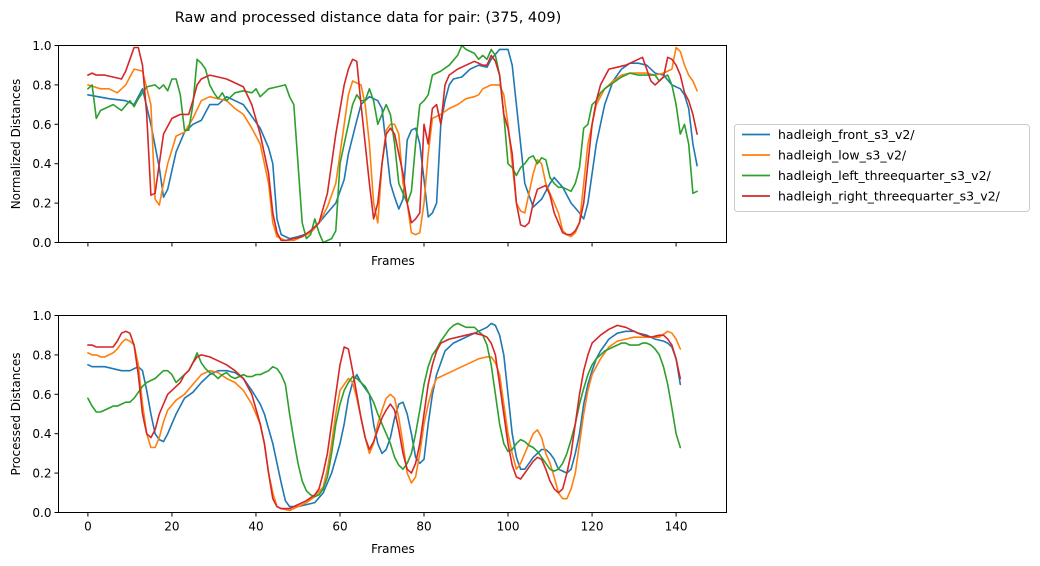  Describe the element at coordinates (41, 316) in the screenshot. I see `processed-y-tick-label: 1.0` at that location.